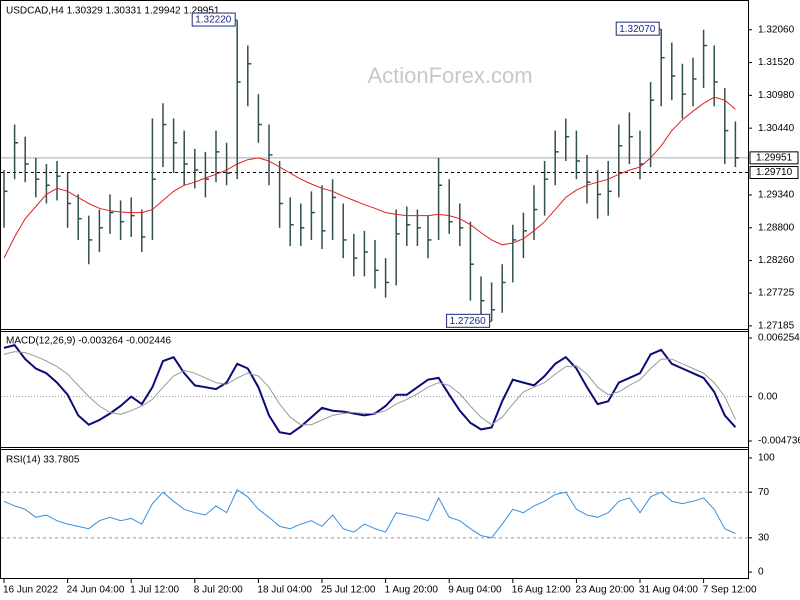 The width and height of the screenshot is (800, 600). Describe the element at coordinates (96, 590) in the screenshot. I see `x-tick-label: 24 Jun 04:00` at that location.